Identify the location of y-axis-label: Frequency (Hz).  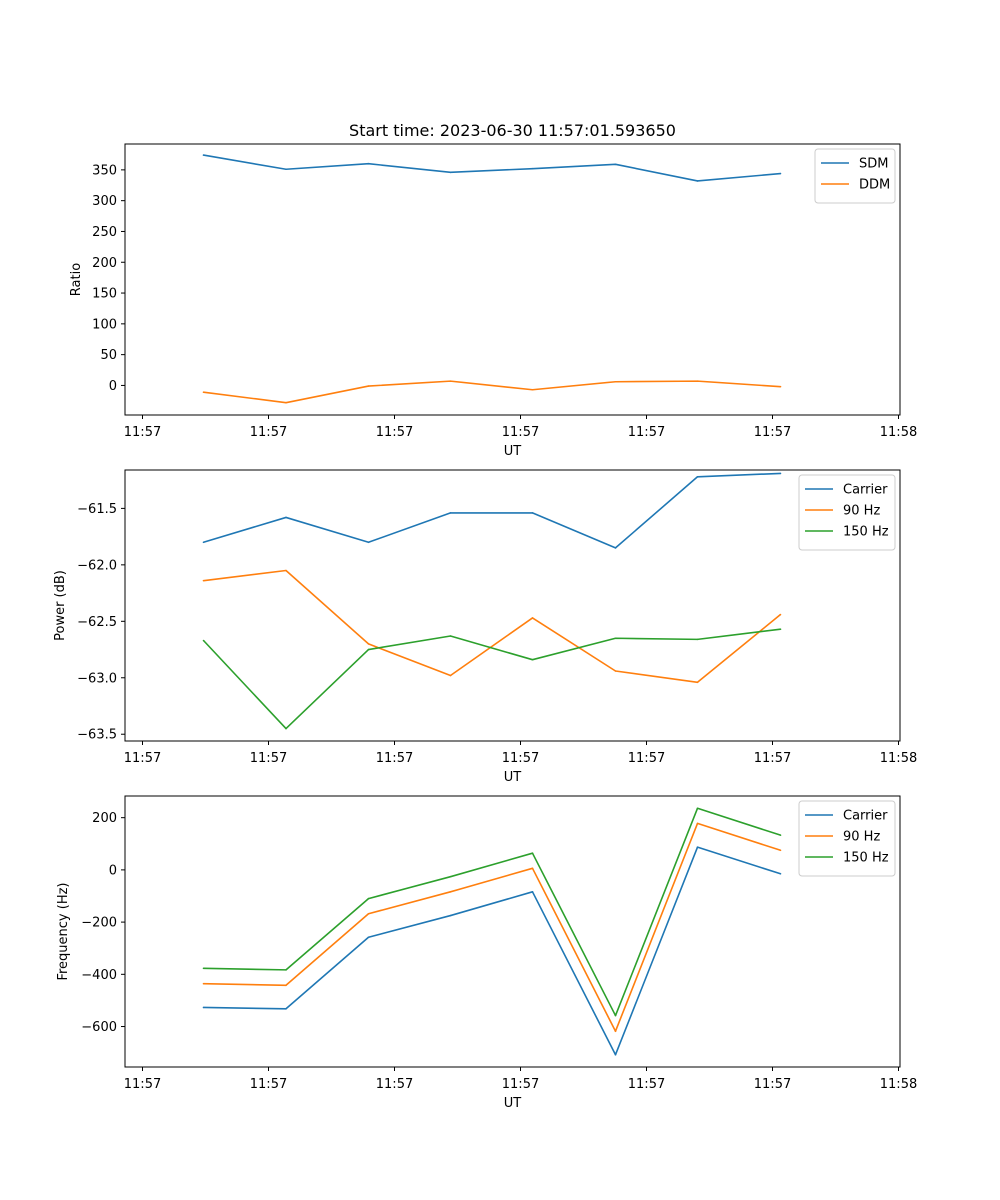
(63, 931).